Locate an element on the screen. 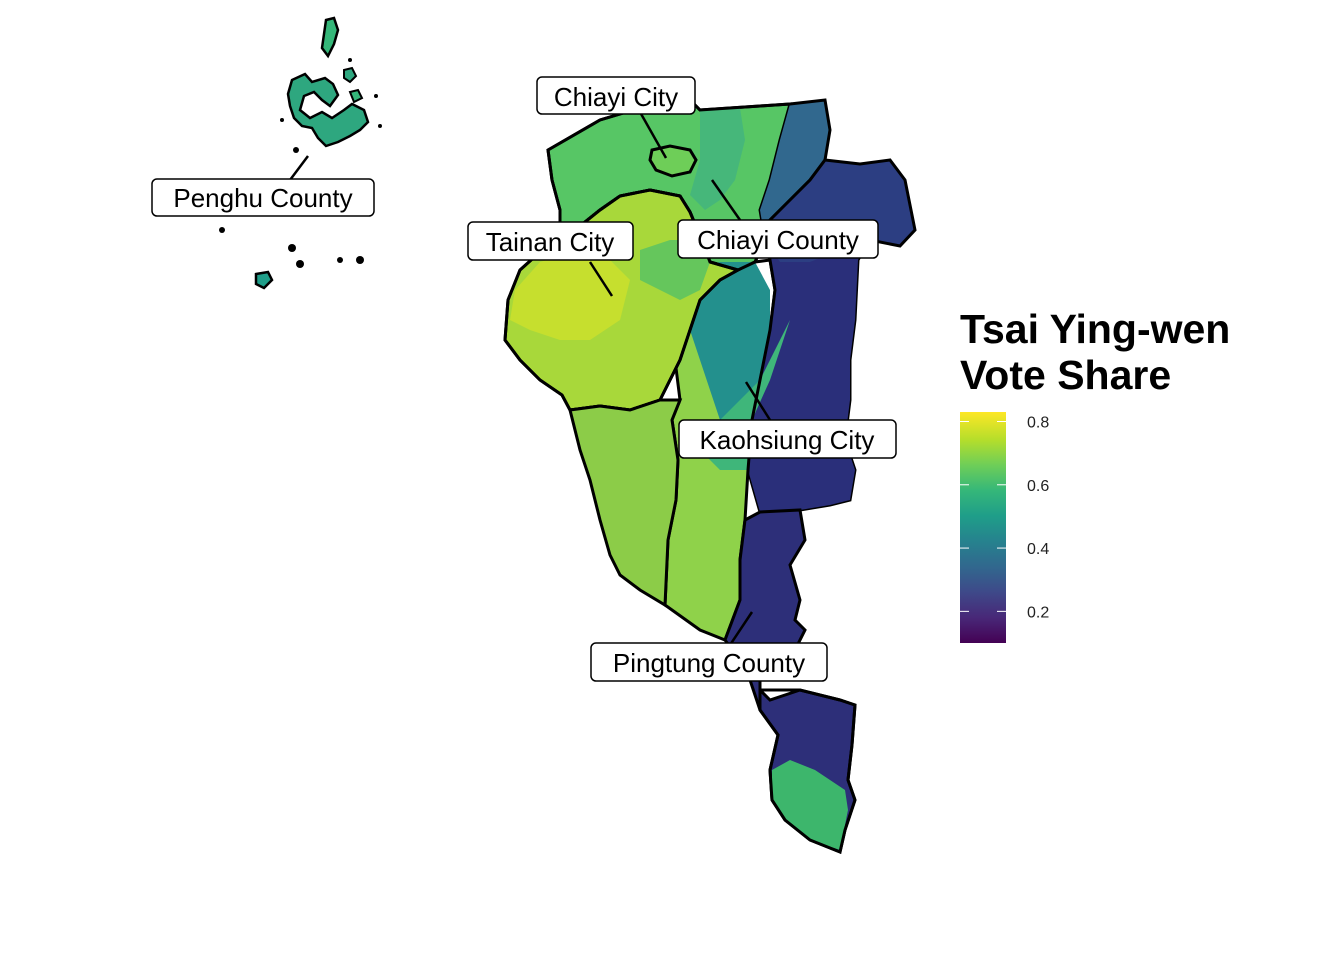  kaohsiung-west-plain is located at coordinates (706, 470).